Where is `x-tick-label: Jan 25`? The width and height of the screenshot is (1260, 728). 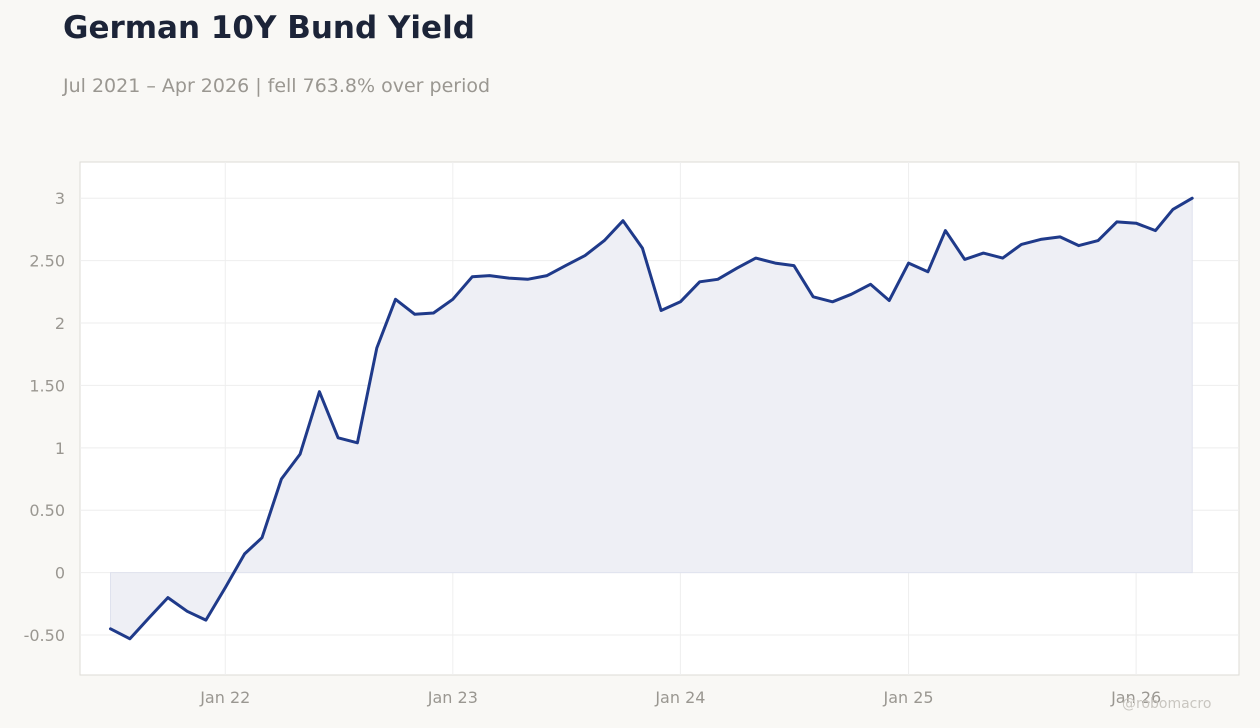 x-tick-label: Jan 25 is located at coordinates (908, 697).